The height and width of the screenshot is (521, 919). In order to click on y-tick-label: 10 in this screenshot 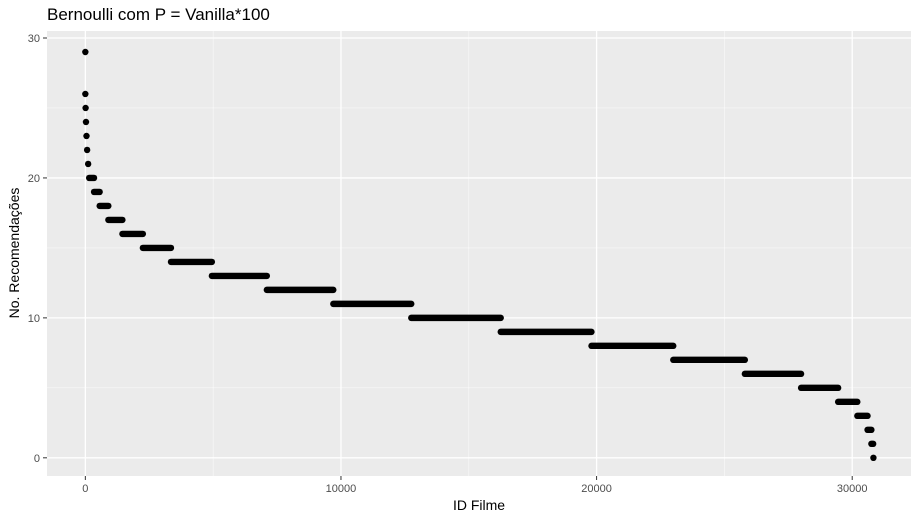, I will do `click(34, 319)`.